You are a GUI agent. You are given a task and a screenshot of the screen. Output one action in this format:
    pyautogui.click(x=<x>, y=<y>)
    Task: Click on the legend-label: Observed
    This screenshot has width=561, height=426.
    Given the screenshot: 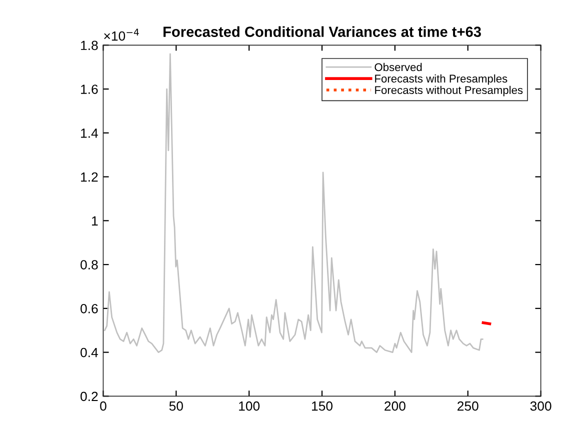 What is the action you would take?
    pyautogui.click(x=398, y=67)
    